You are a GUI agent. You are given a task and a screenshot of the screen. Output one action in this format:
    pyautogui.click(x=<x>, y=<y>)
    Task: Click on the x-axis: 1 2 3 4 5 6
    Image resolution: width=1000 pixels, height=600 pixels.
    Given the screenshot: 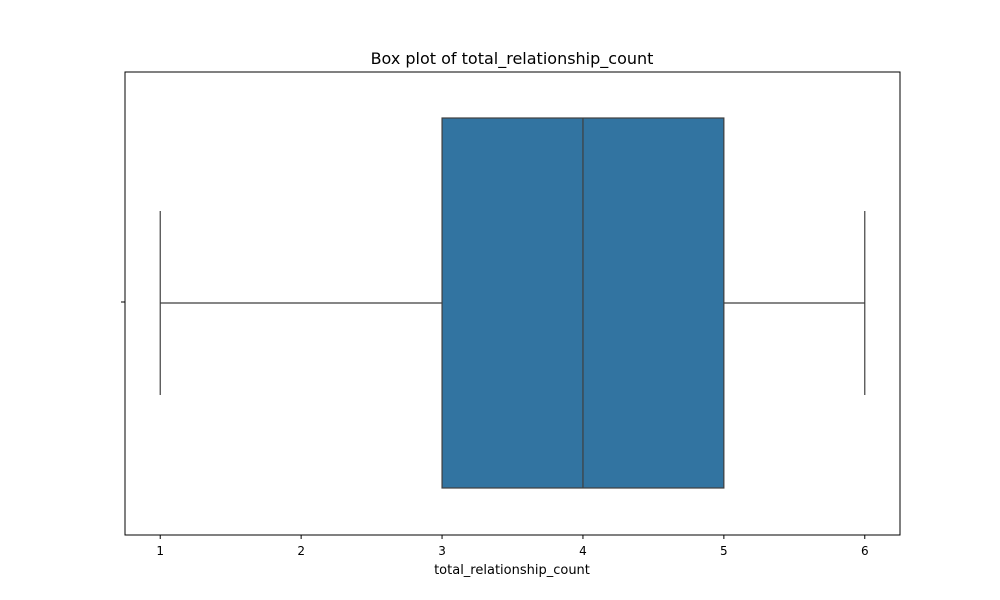 What is the action you would take?
    pyautogui.click(x=512, y=546)
    